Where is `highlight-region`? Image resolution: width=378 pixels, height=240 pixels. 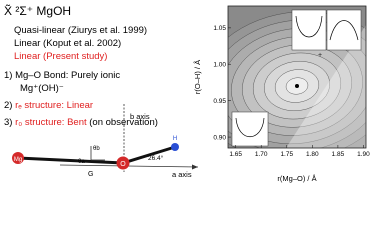
highlight-region is located at coordinates (326, 86).